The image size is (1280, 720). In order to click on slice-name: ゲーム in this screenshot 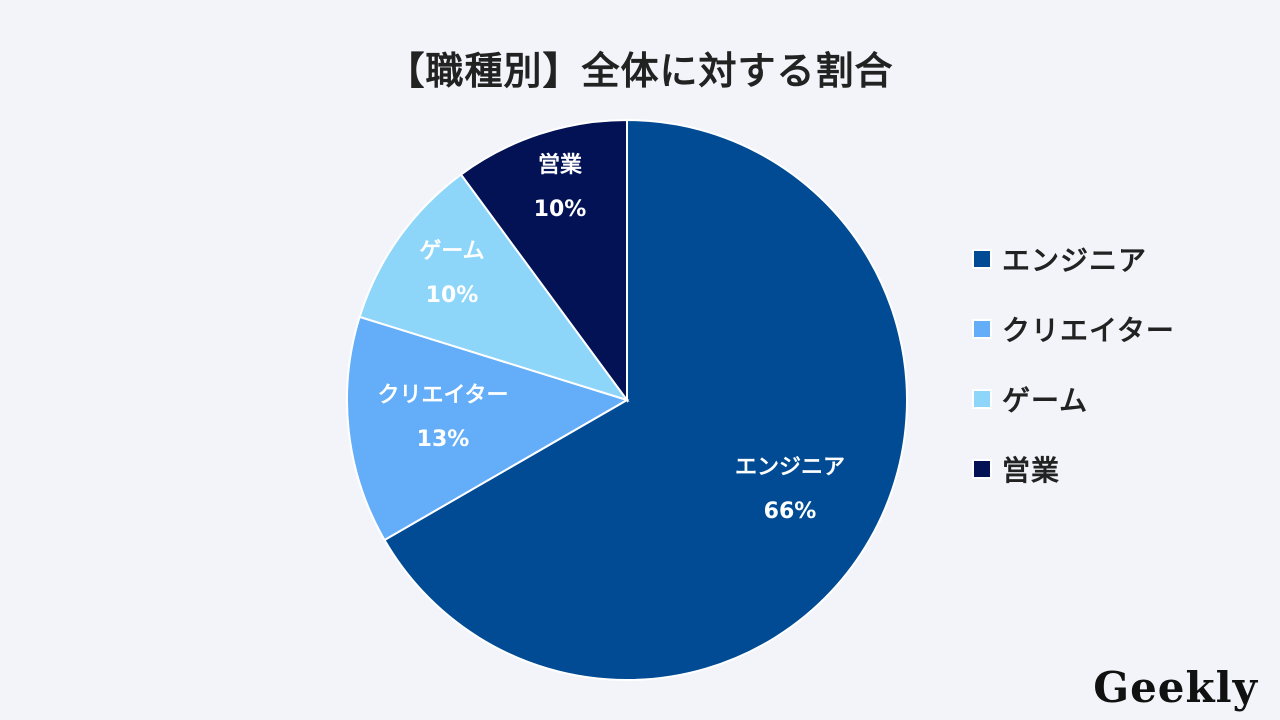, I will do `click(452, 251)`.